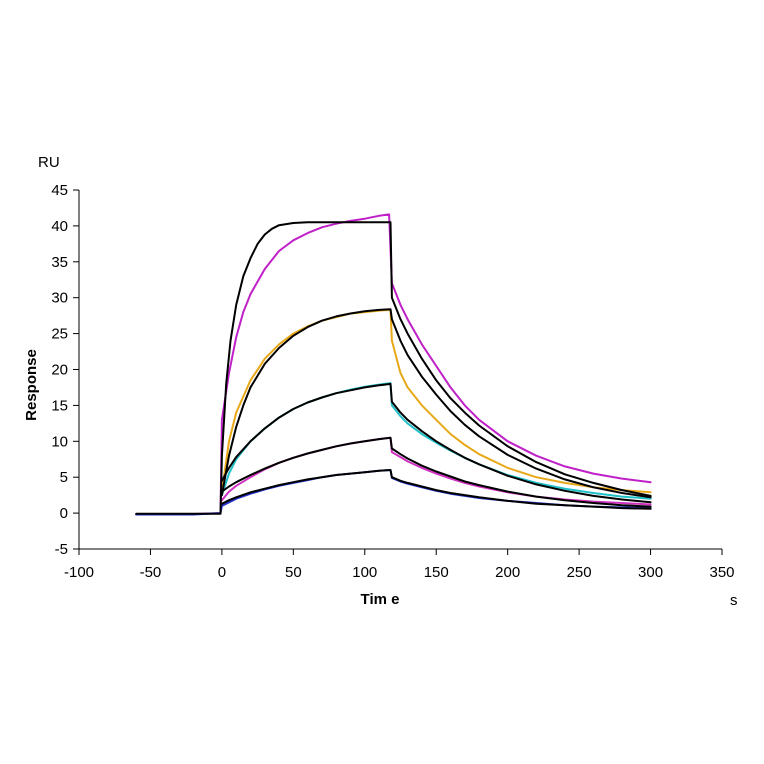  What do you see at coordinates (364, 572) in the screenshot?
I see `x-tick-label: 100` at bounding box center [364, 572].